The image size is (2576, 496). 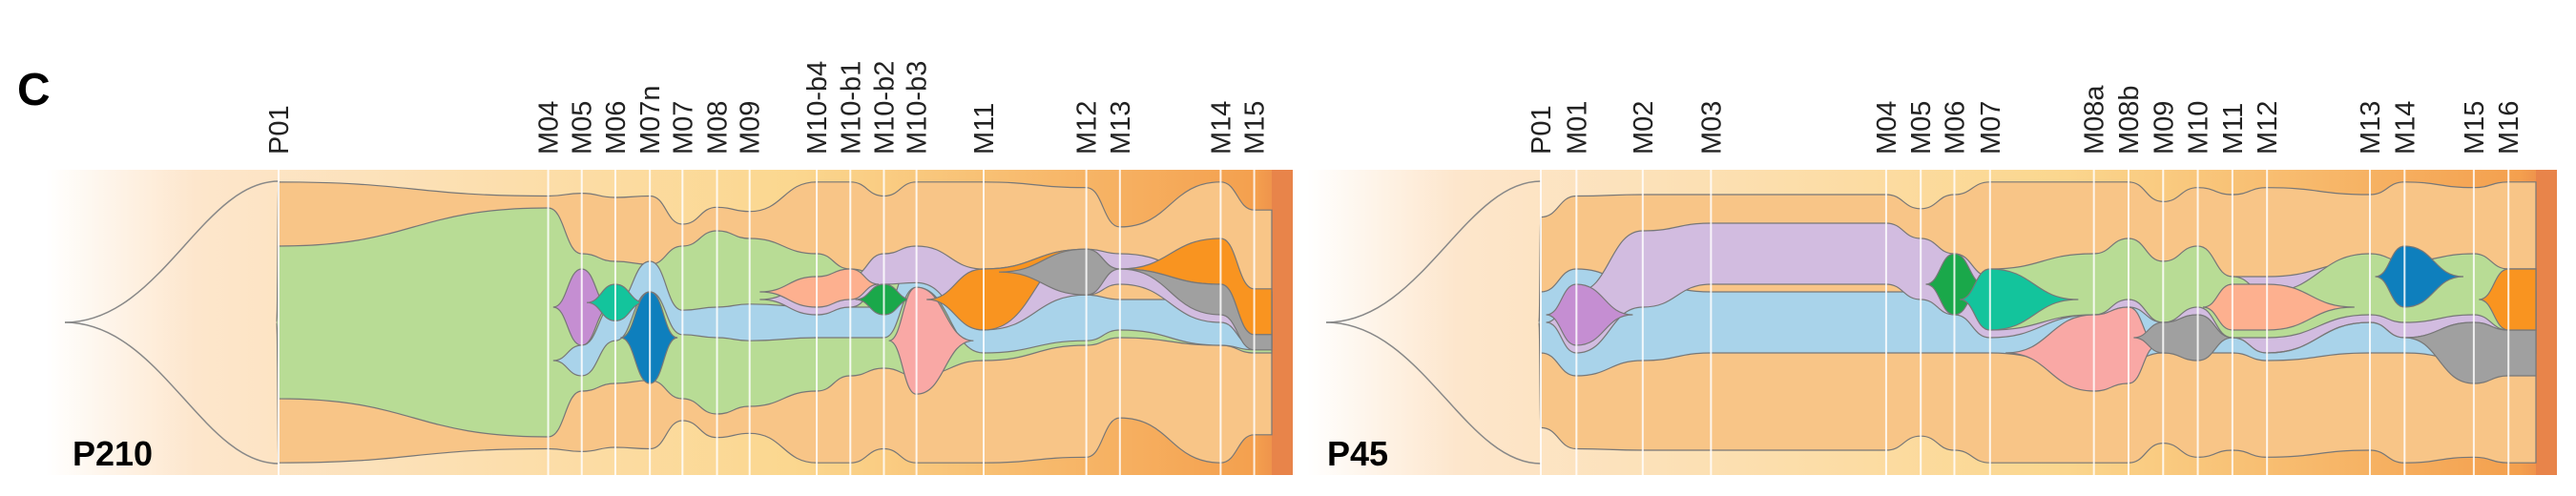 I want to click on timepoint-label: M10-b2, so click(x=884, y=108).